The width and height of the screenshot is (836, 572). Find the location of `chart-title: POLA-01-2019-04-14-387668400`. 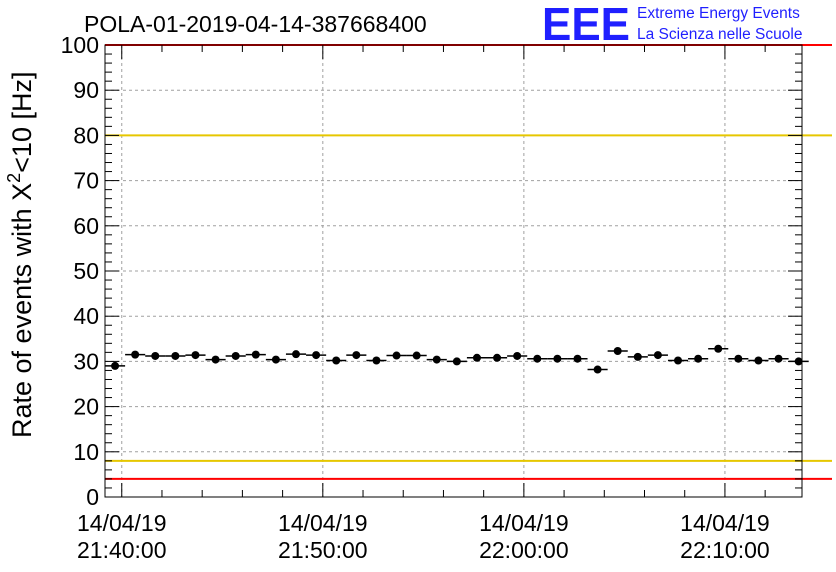

chart-title: POLA-01-2019-04-14-387668400 is located at coordinates (255, 24).